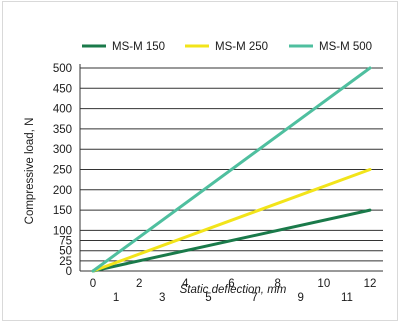  I want to click on x-tick-labels: 0 2 4 6 8 10 12 1 3 5 7 9 11, so click(233, 291).